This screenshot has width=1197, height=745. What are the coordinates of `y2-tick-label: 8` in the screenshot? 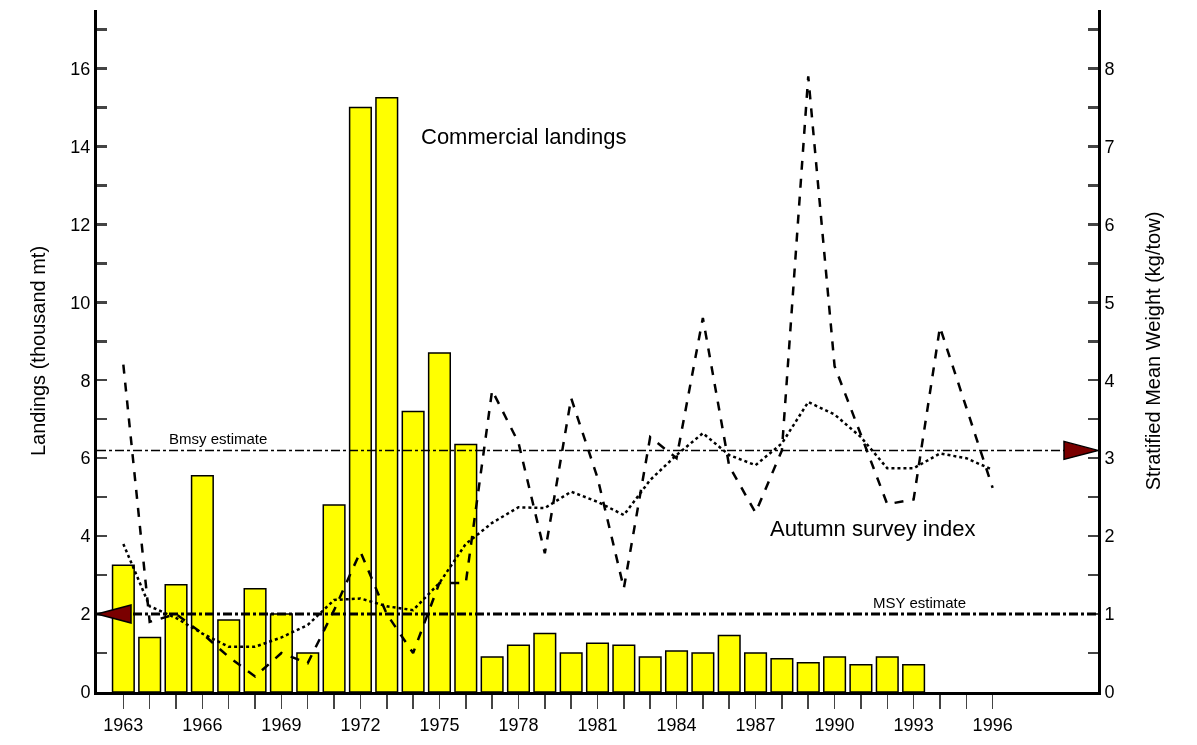 It's located at (1109, 68).